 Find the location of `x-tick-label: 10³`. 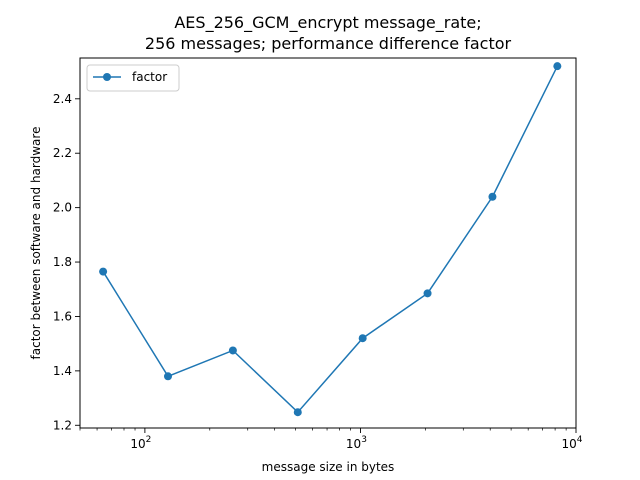

x-tick-label: 10³ is located at coordinates (356, 443).